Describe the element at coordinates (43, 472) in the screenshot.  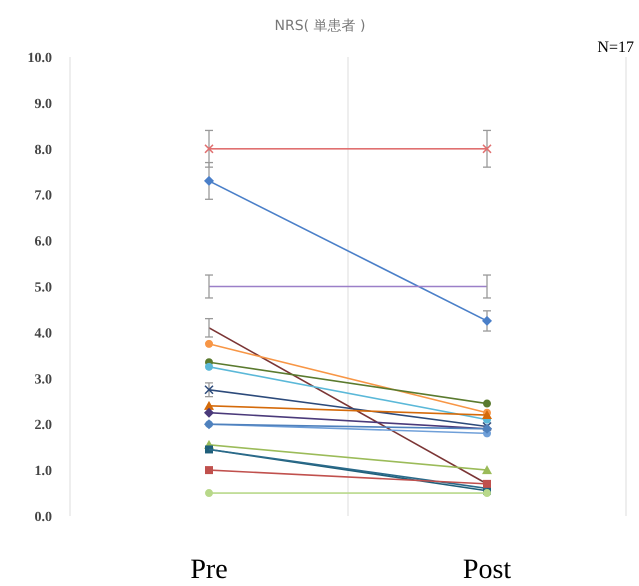
I see `y-tick-label: 1.0` at that location.